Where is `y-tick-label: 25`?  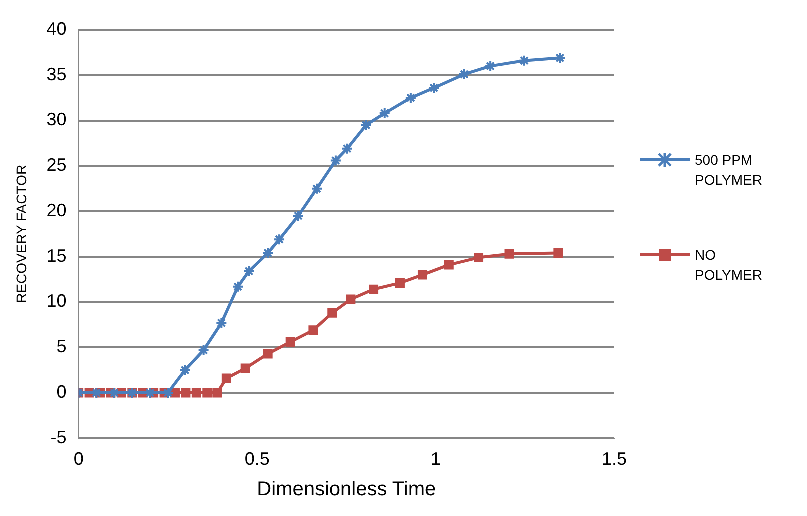 y-tick-label: 25 is located at coordinates (56, 165).